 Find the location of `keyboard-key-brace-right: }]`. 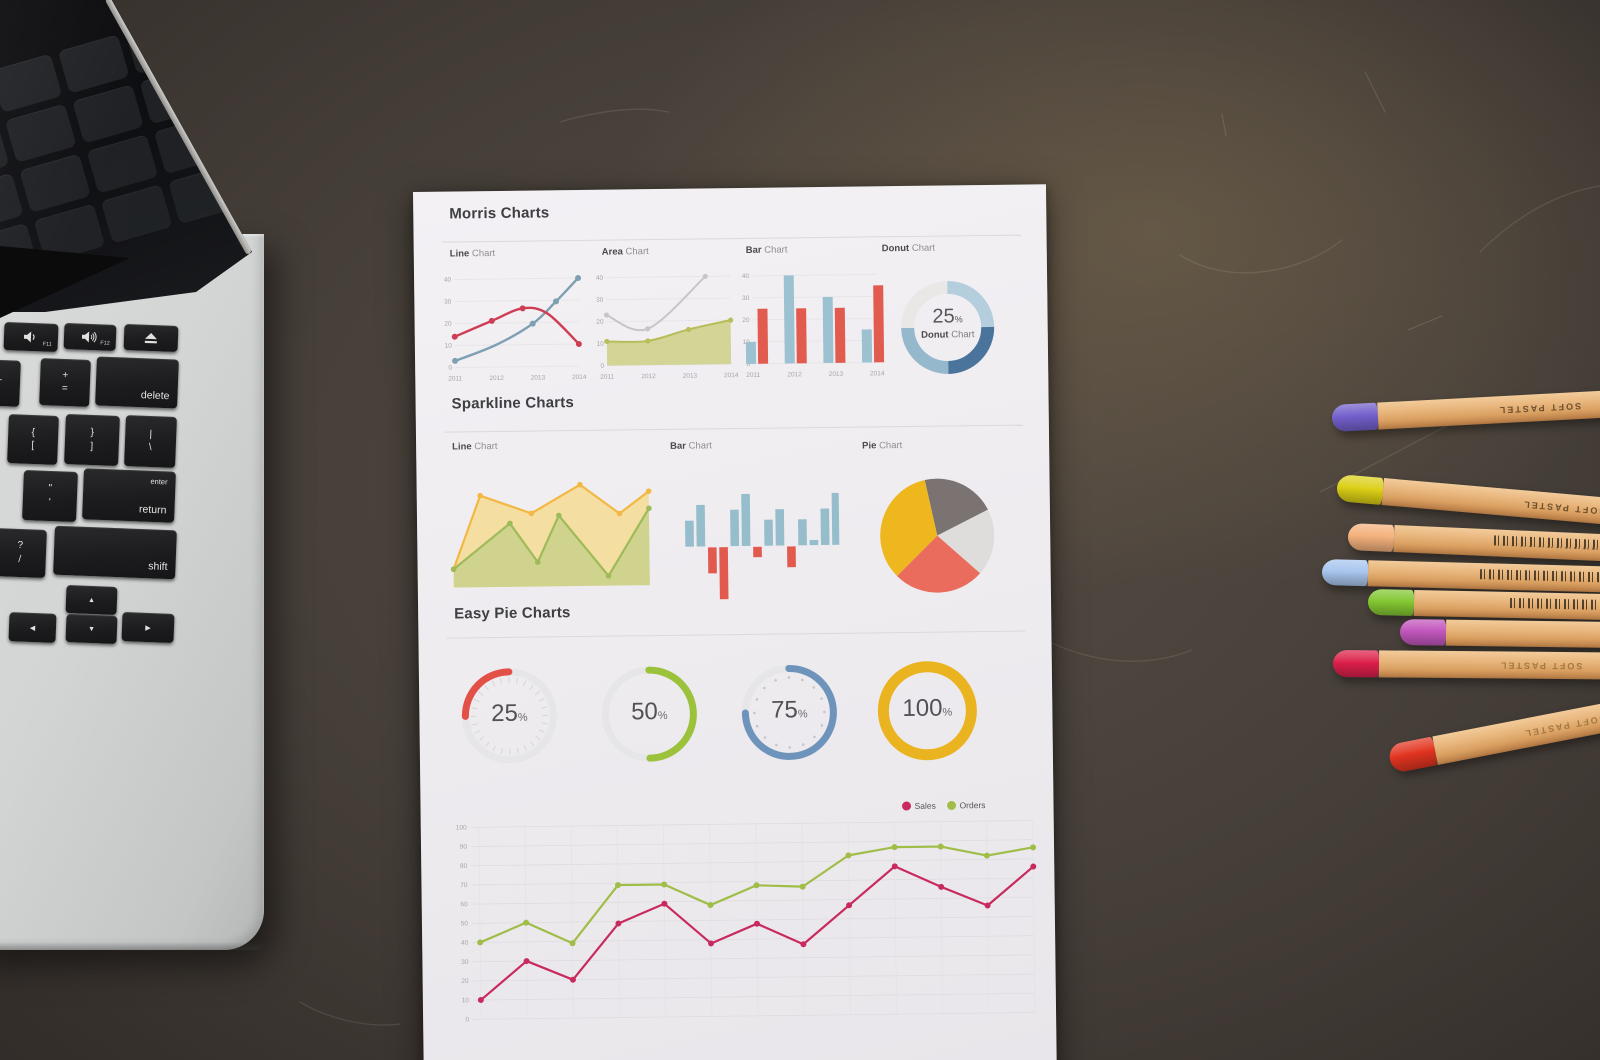

keyboard-key-brace-right: }] is located at coordinates (92, 440).